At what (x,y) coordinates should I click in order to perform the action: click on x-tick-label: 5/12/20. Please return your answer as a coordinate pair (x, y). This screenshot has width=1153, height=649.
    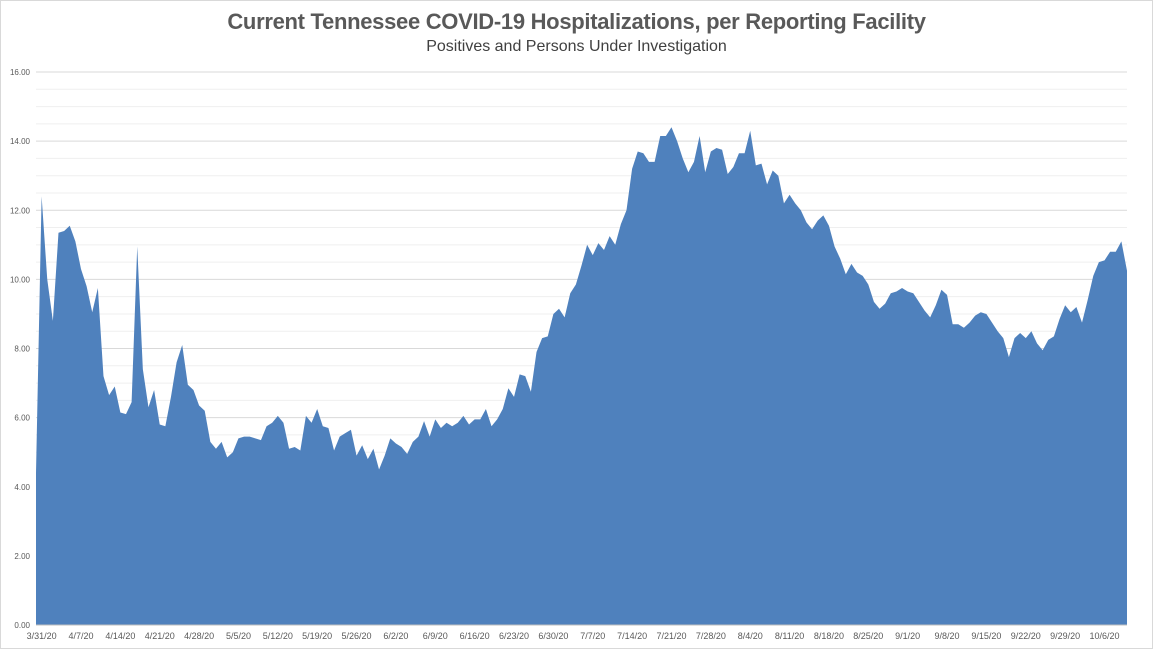
    Looking at the image, I should click on (278, 636).